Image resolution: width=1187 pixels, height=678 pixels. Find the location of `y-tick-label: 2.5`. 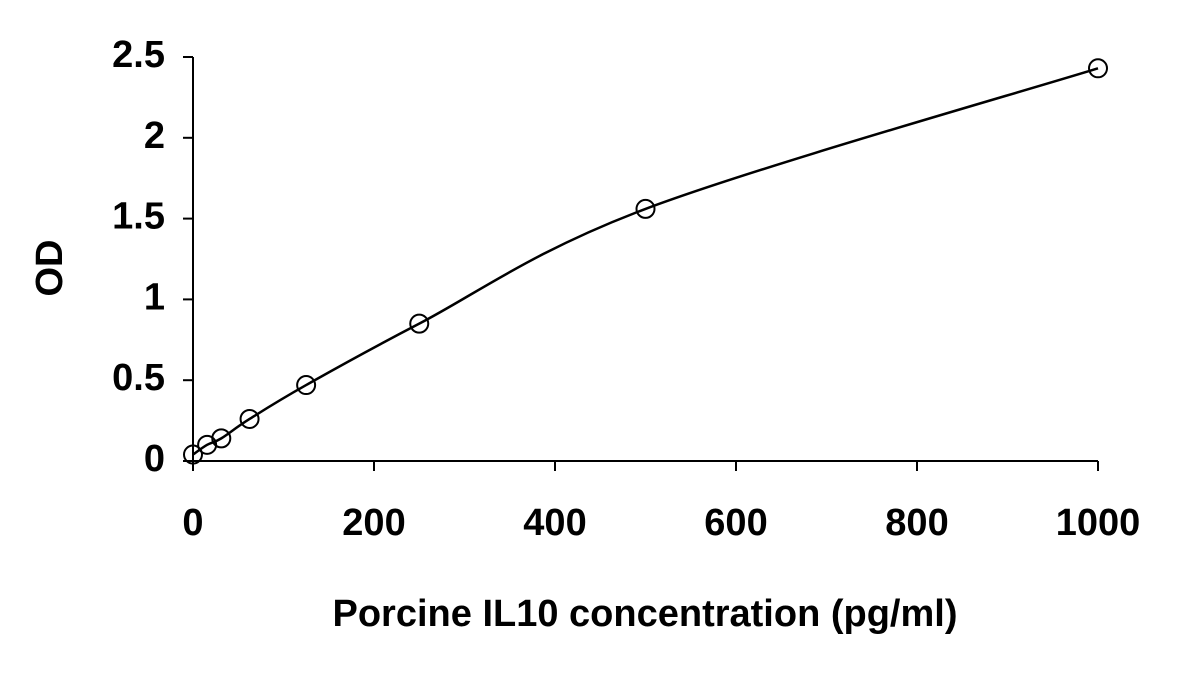

y-tick-label: 2.5 is located at coordinates (138, 55).